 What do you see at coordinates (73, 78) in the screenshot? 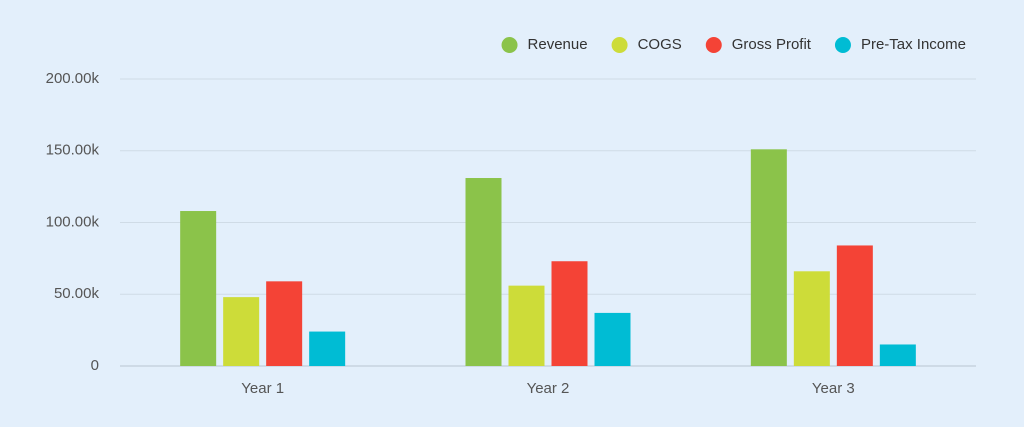
I see `y-tick-label: 200.00k` at bounding box center [73, 78].